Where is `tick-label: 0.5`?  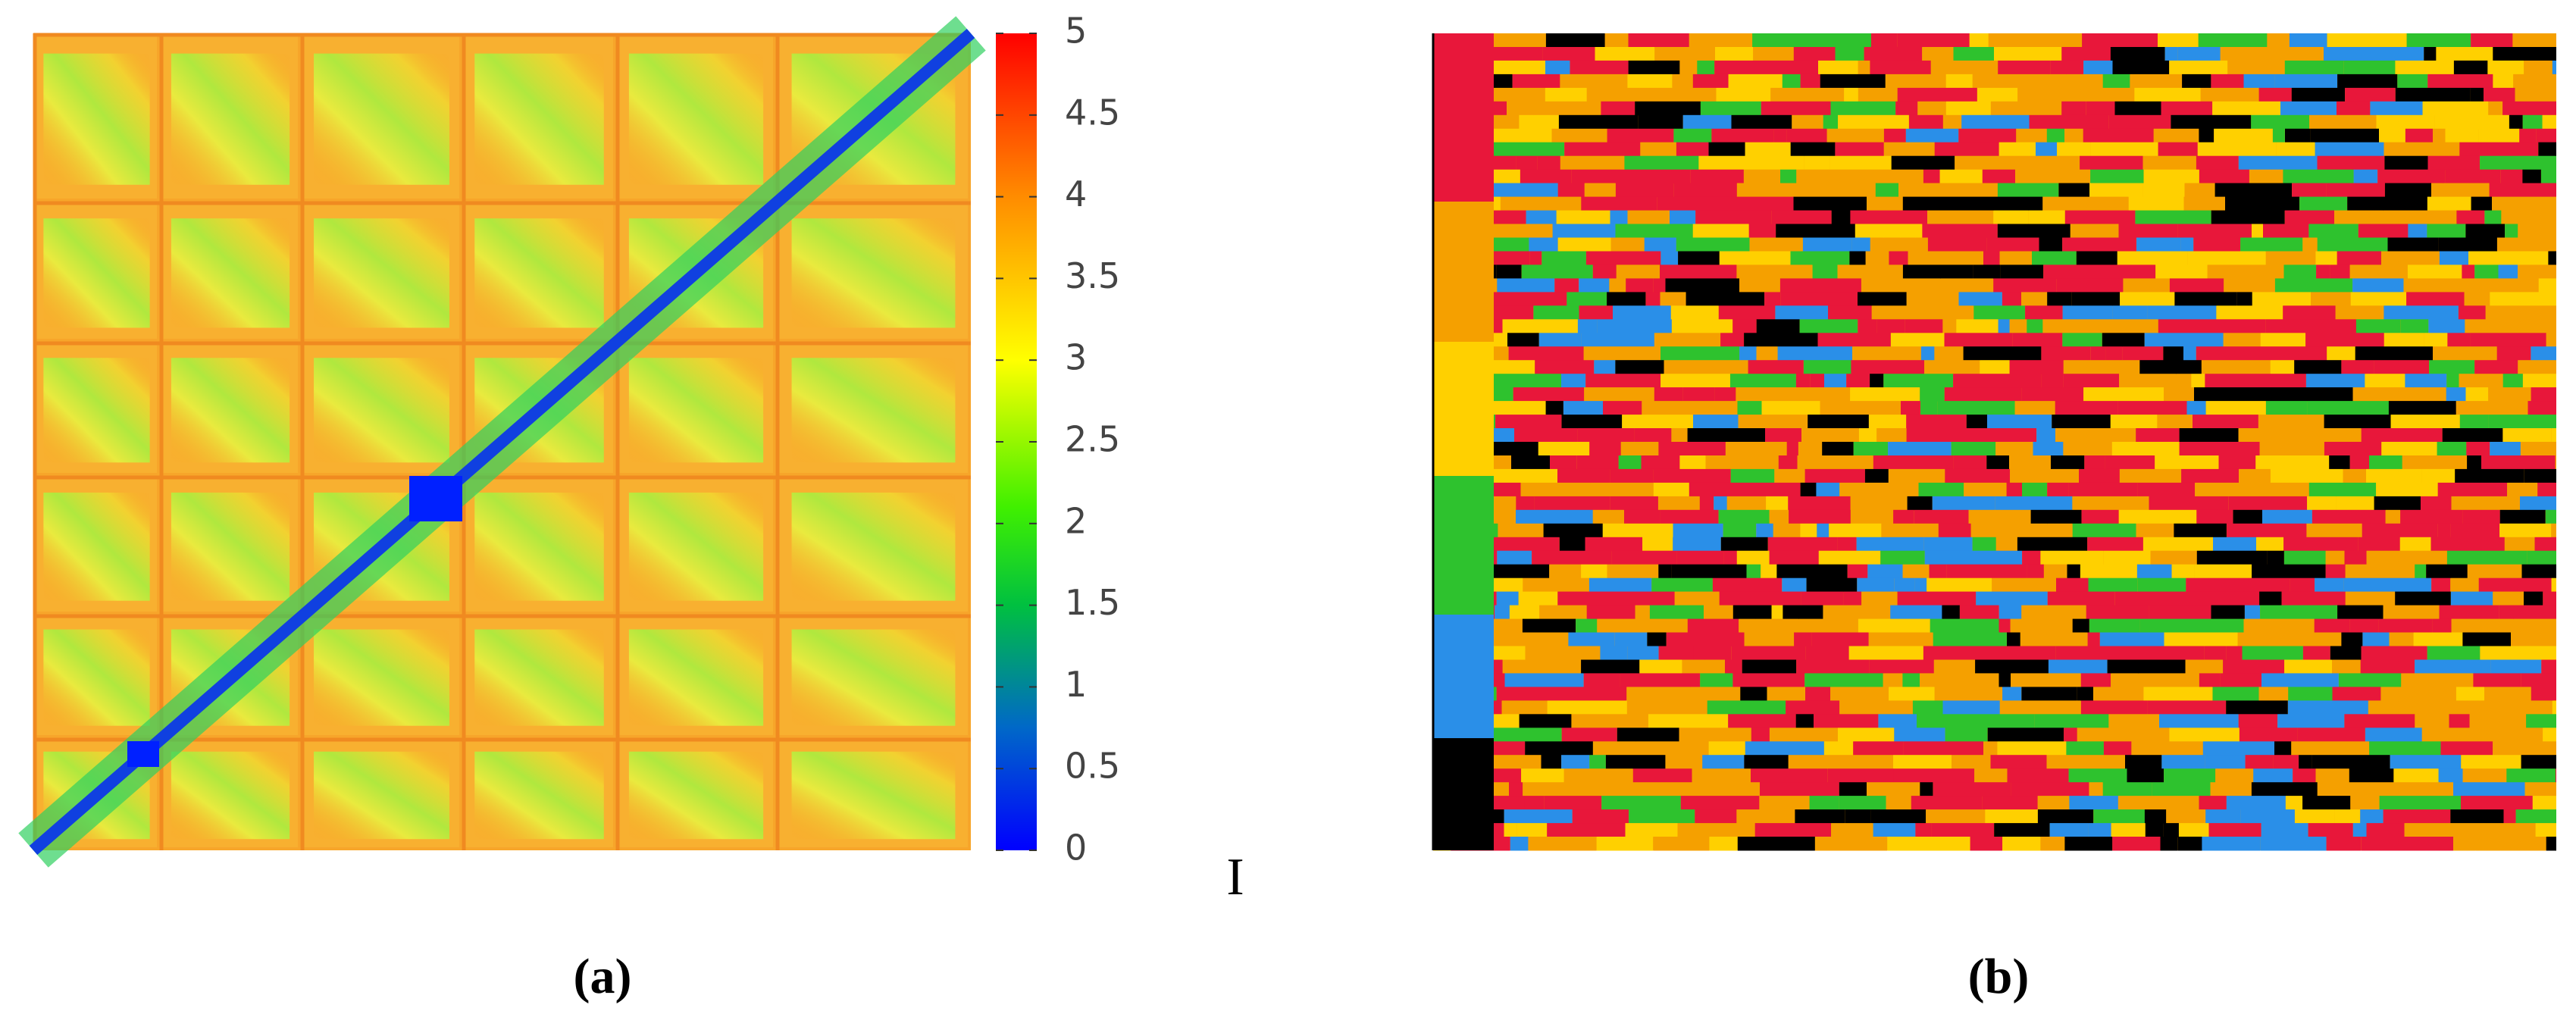 tick-label: 0.5 is located at coordinates (1092, 766).